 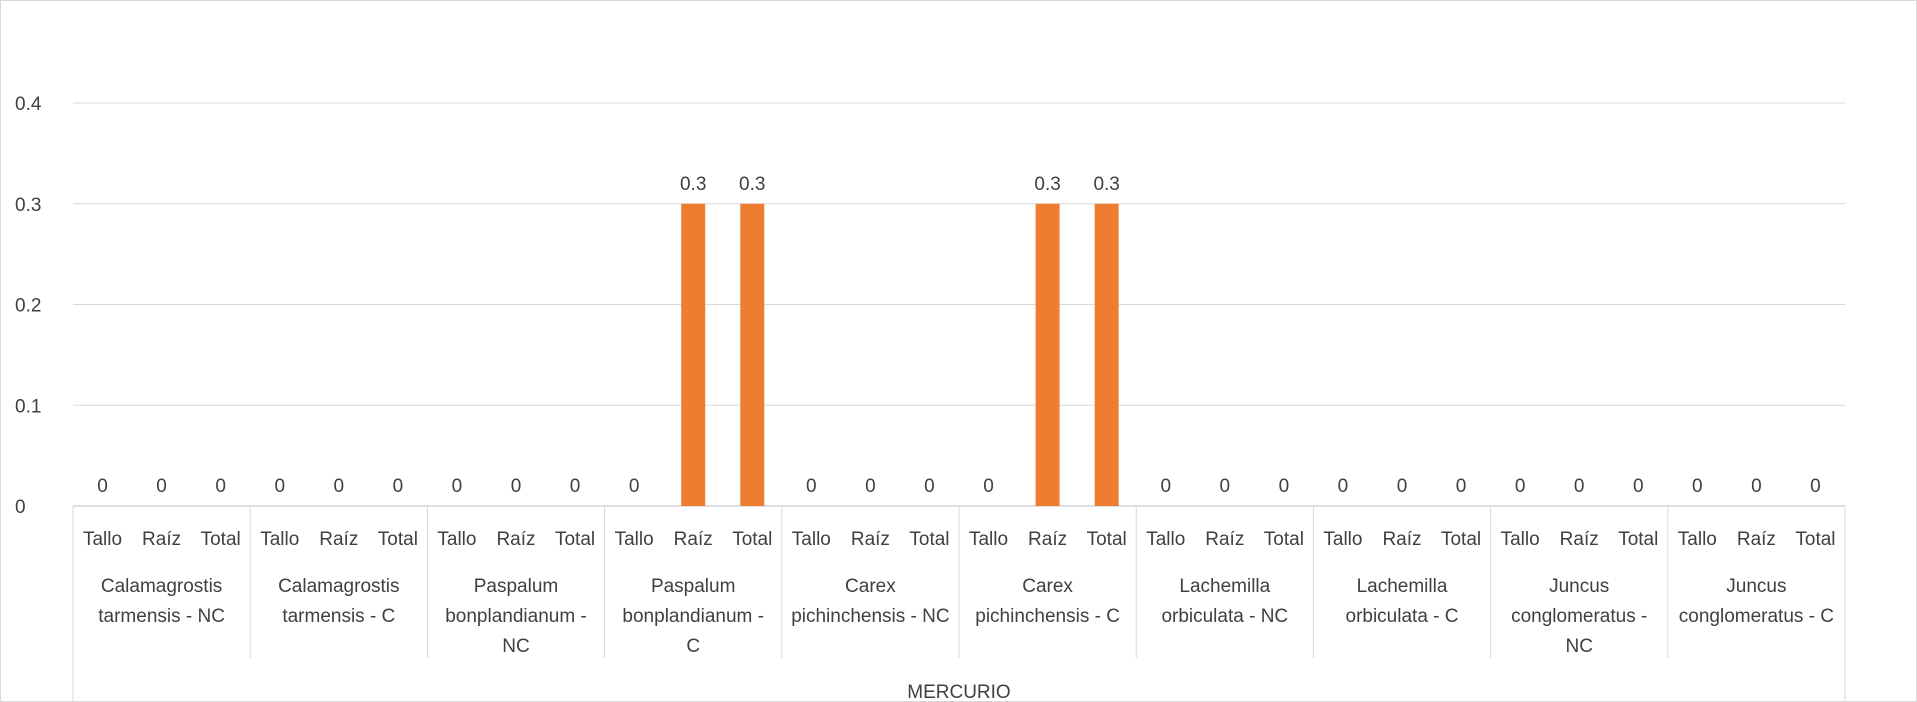 I want to click on outer-category-label: MERCURIO, so click(x=958, y=691).